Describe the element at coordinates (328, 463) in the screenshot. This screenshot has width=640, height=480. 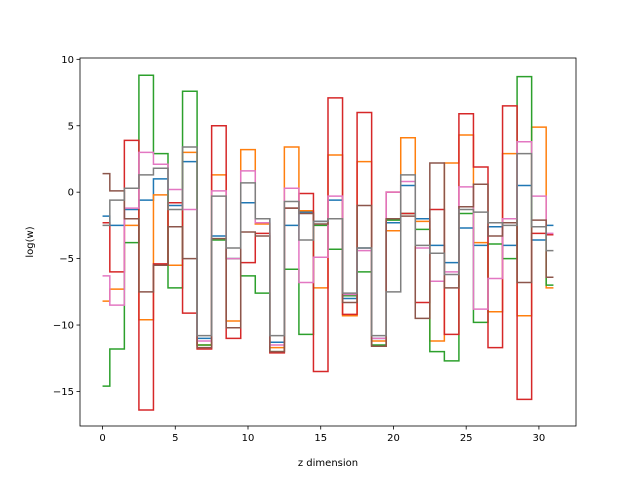
I see `x-axis-label: z dimension` at that location.